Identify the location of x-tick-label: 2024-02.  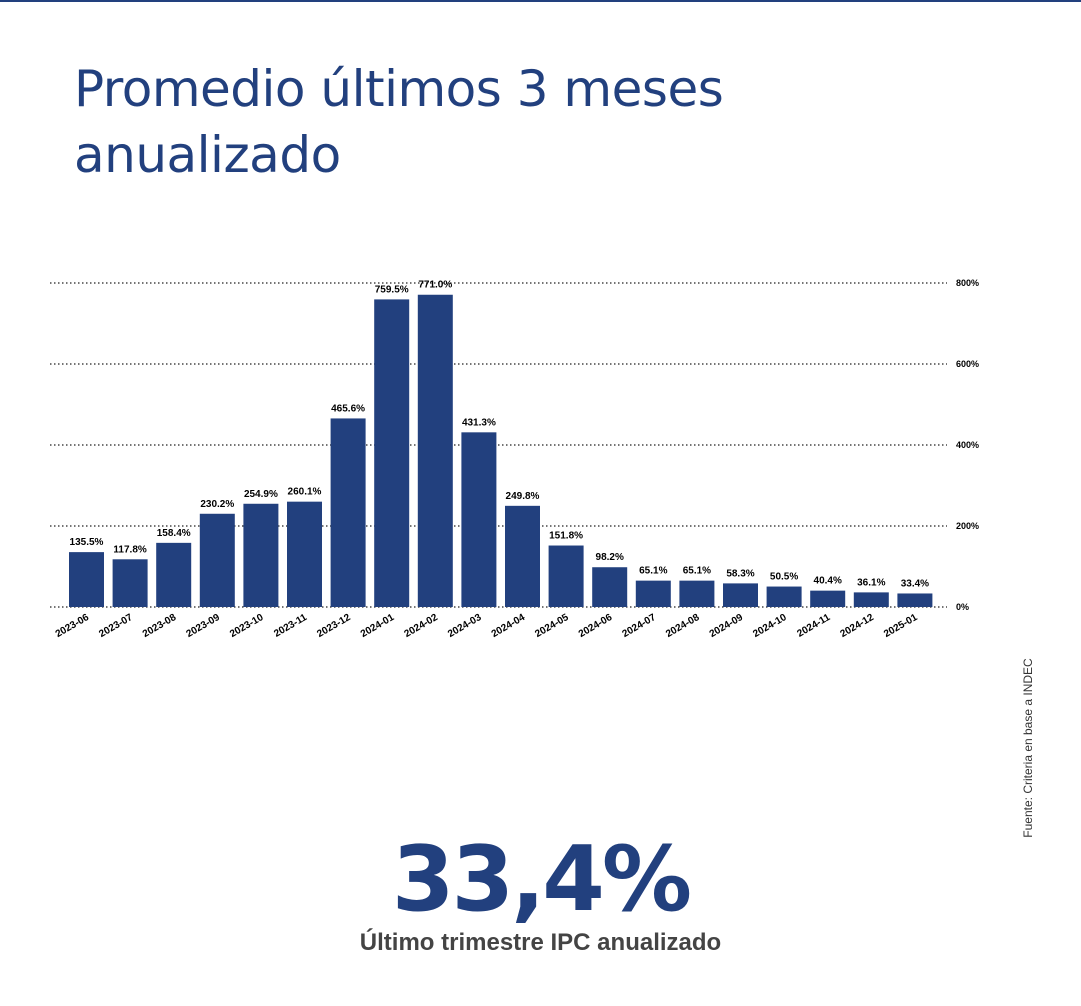
(422, 626).